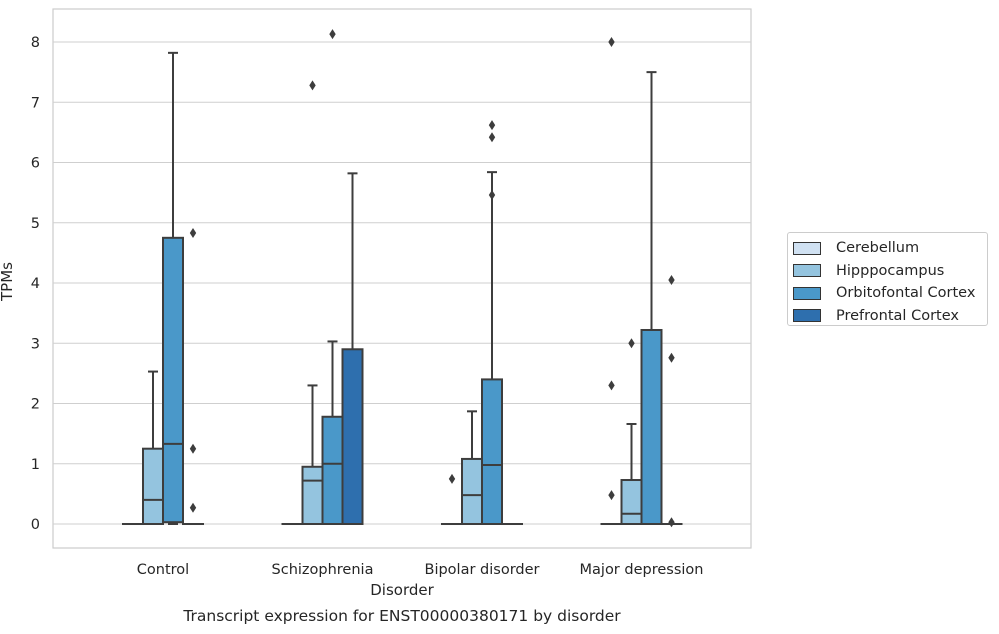 The height and width of the screenshot is (634, 999). What do you see at coordinates (35, 43) in the screenshot?
I see `y-tick-label-8: 8` at bounding box center [35, 43].